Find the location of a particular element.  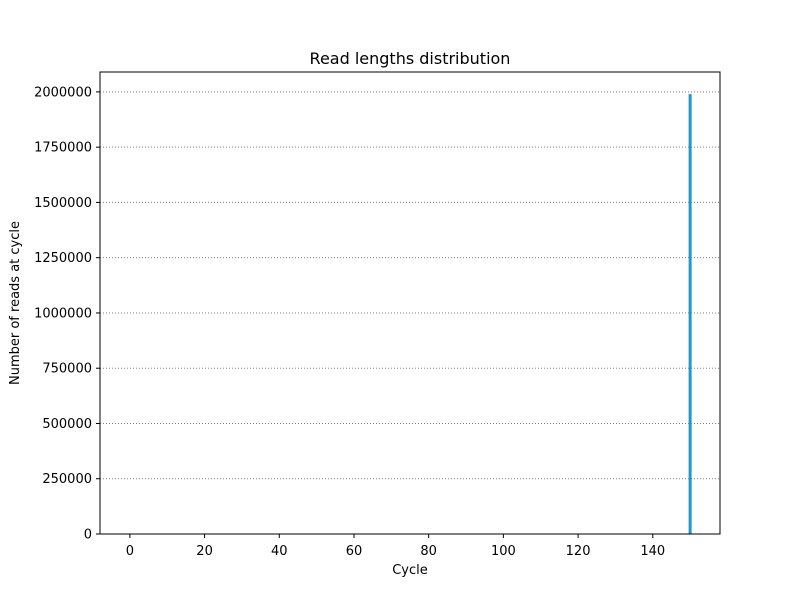

y-axis-label: Number of reads at cycle is located at coordinates (15, 303).